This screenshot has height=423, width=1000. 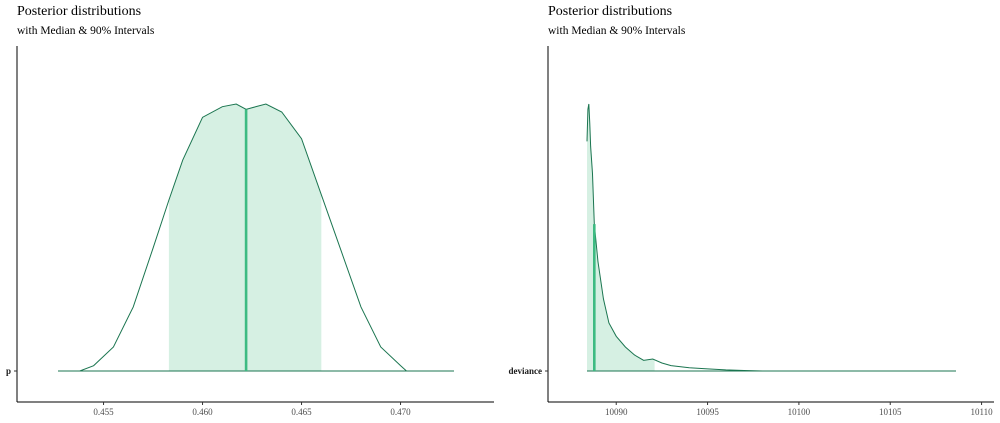 I want to click on x-tick-label: 10105, so click(x=890, y=412).